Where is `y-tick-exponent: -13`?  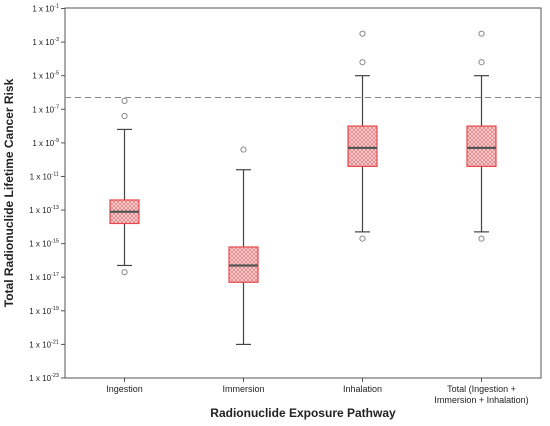 y-tick-exponent: -13 is located at coordinates (55, 208).